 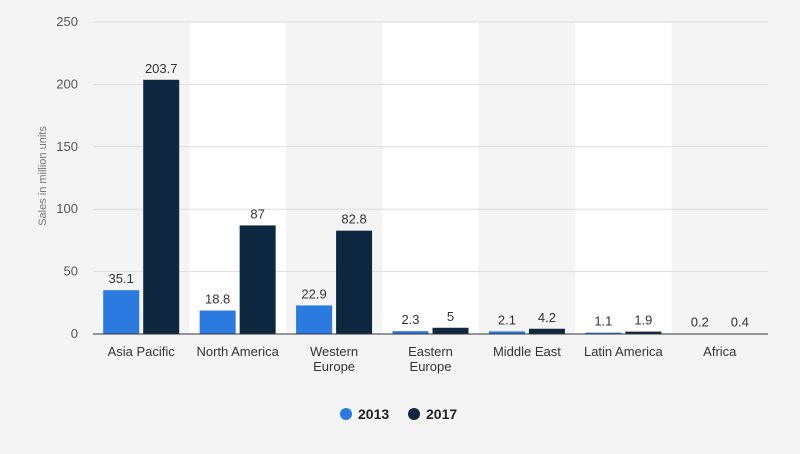 What do you see at coordinates (313, 293) in the screenshot?
I see `data-label: 22.9` at bounding box center [313, 293].